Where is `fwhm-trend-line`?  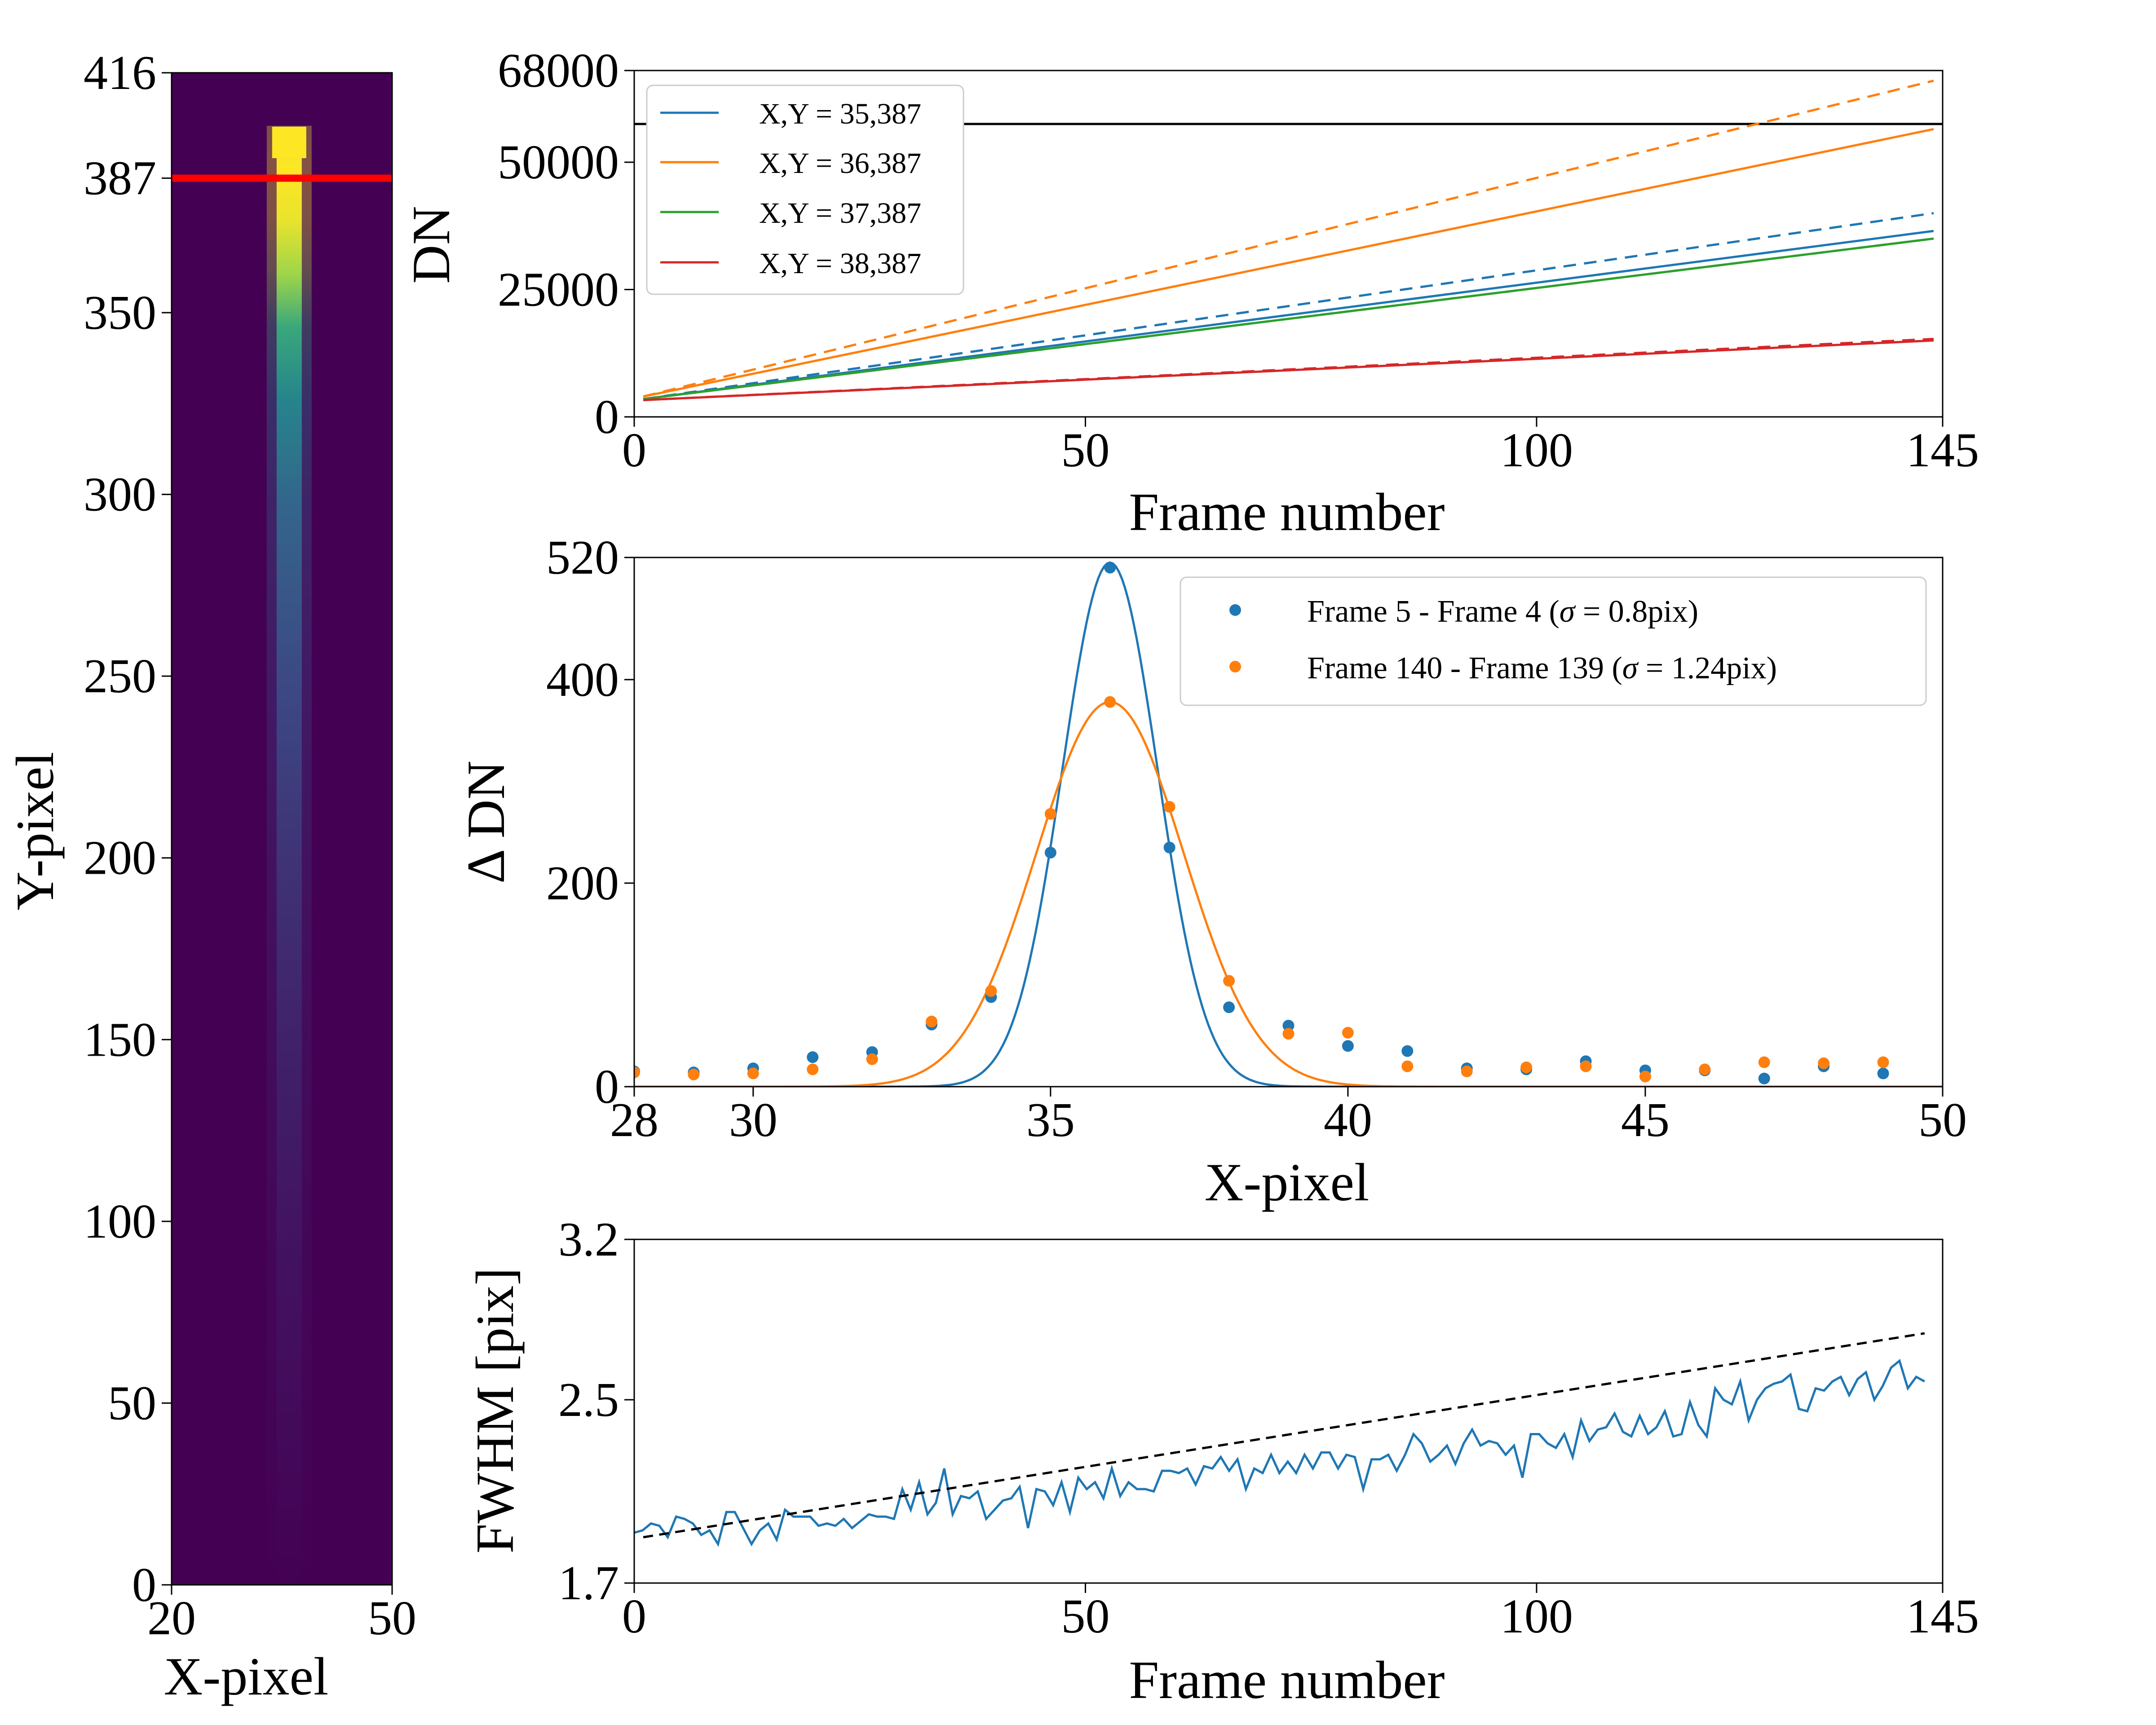 fwhm-trend-line is located at coordinates (1284, 1435).